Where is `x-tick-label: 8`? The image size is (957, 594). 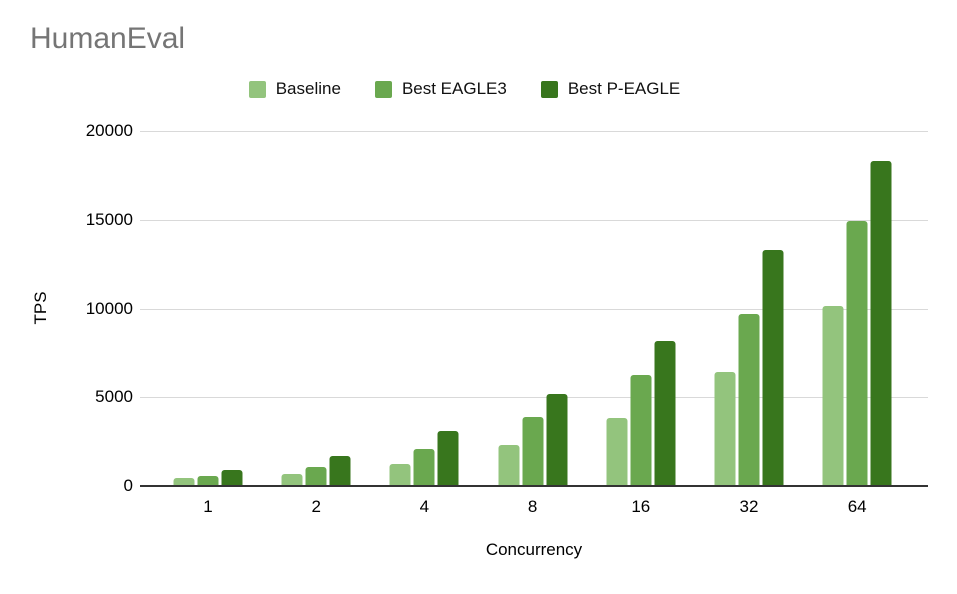
x-tick-label: 8 is located at coordinates (532, 506).